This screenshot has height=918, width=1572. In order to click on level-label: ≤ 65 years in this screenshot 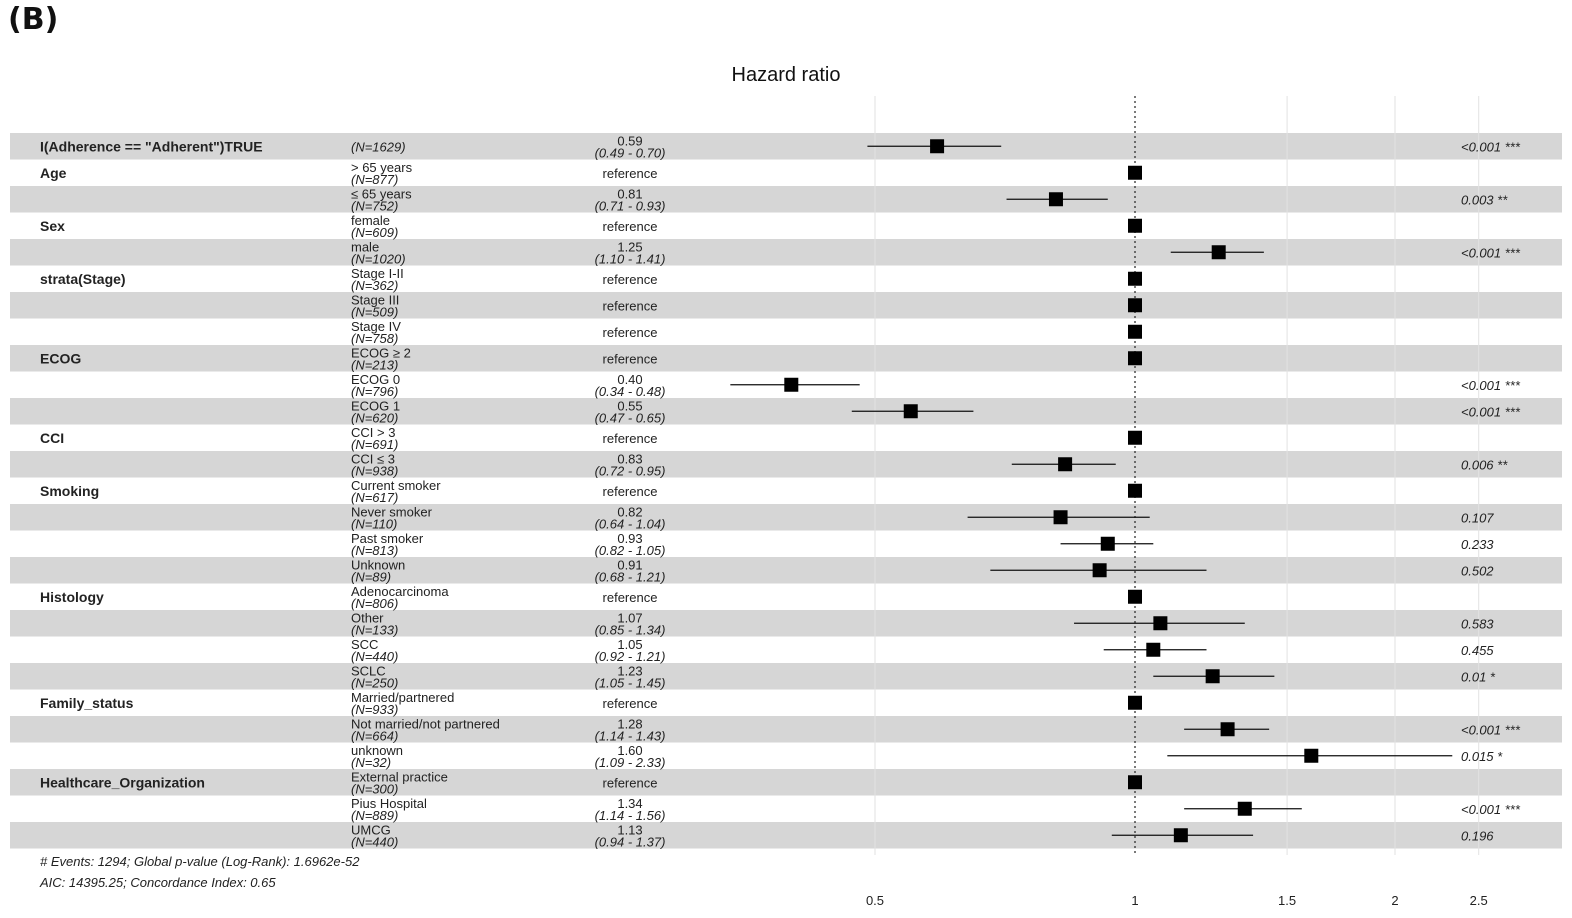, I will do `click(381, 193)`.